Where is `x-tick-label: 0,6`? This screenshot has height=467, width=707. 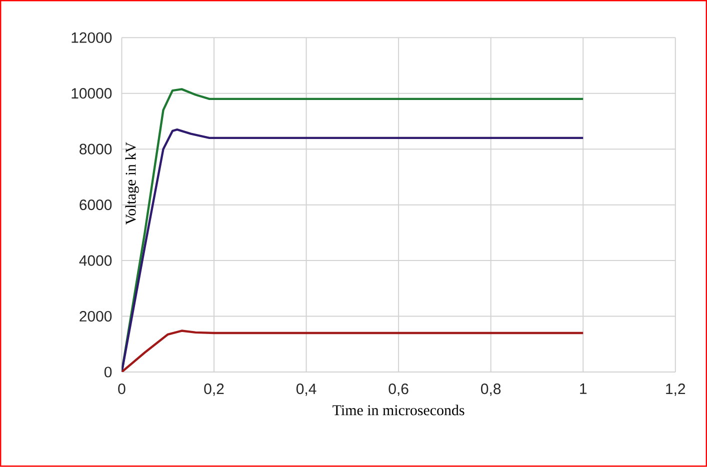 x-tick-label: 0,6 is located at coordinates (398, 390).